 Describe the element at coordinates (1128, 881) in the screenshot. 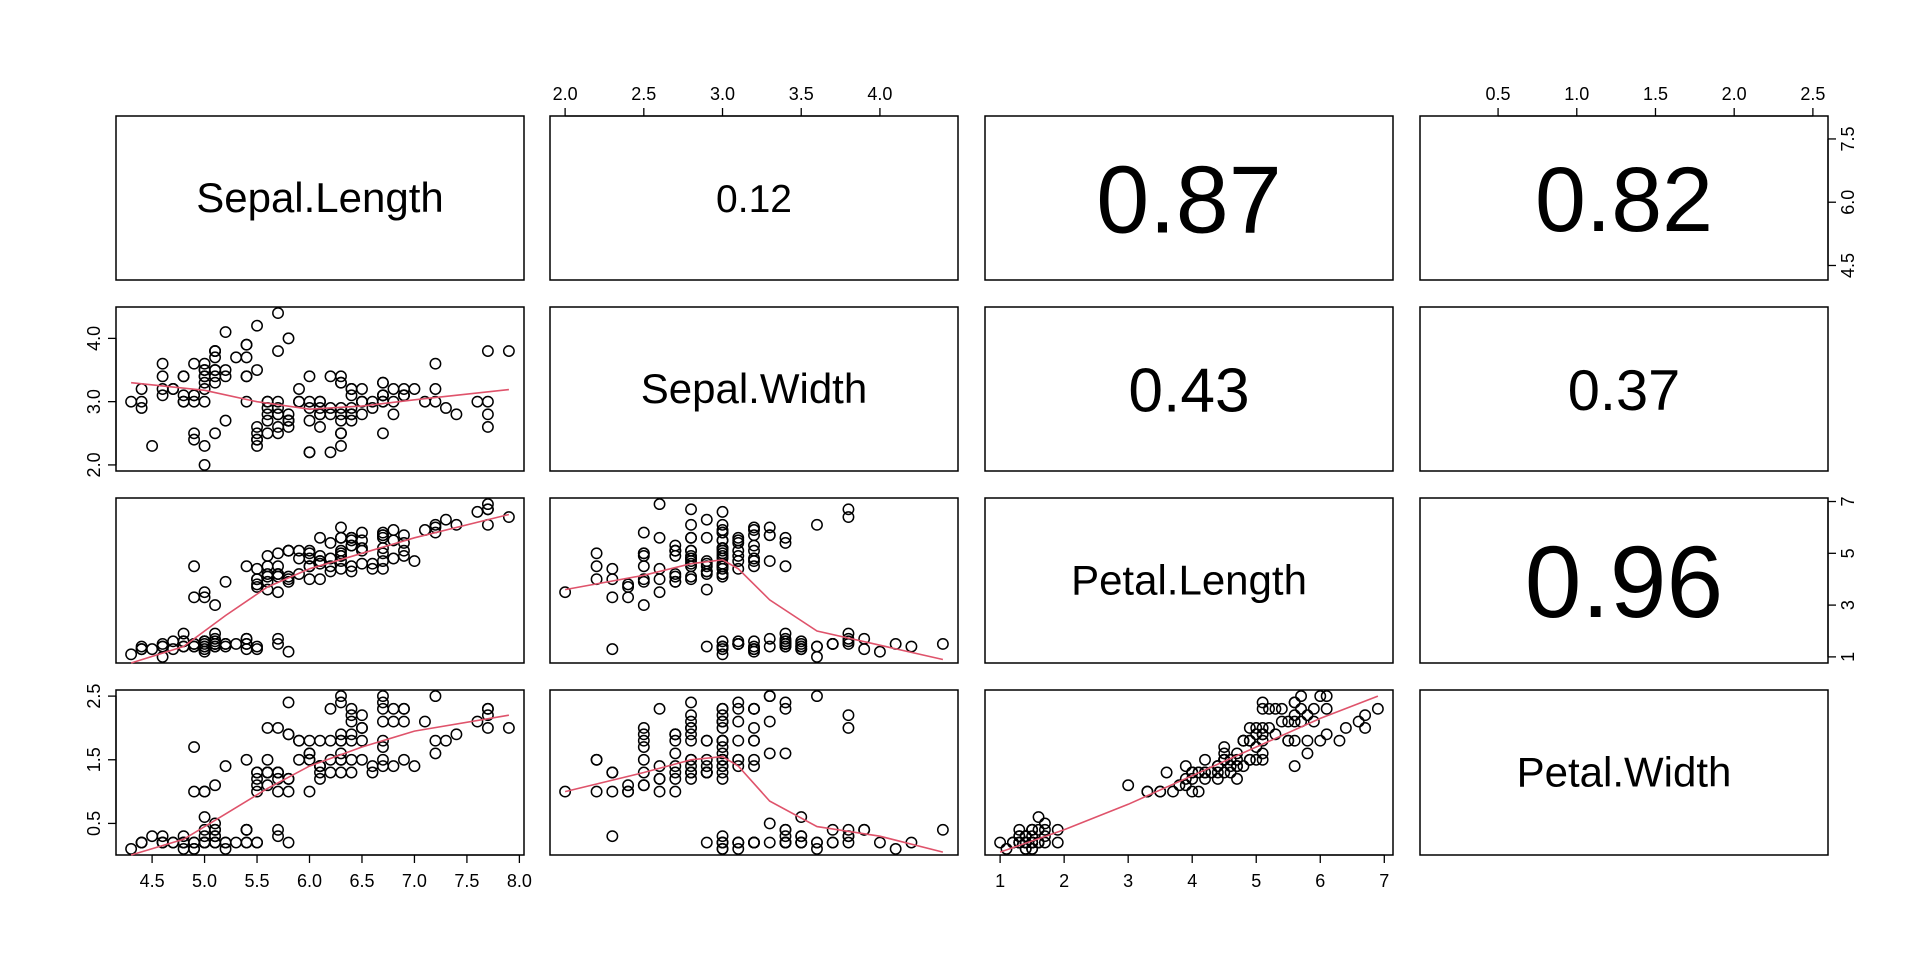

I see `tick-label: 3` at that location.